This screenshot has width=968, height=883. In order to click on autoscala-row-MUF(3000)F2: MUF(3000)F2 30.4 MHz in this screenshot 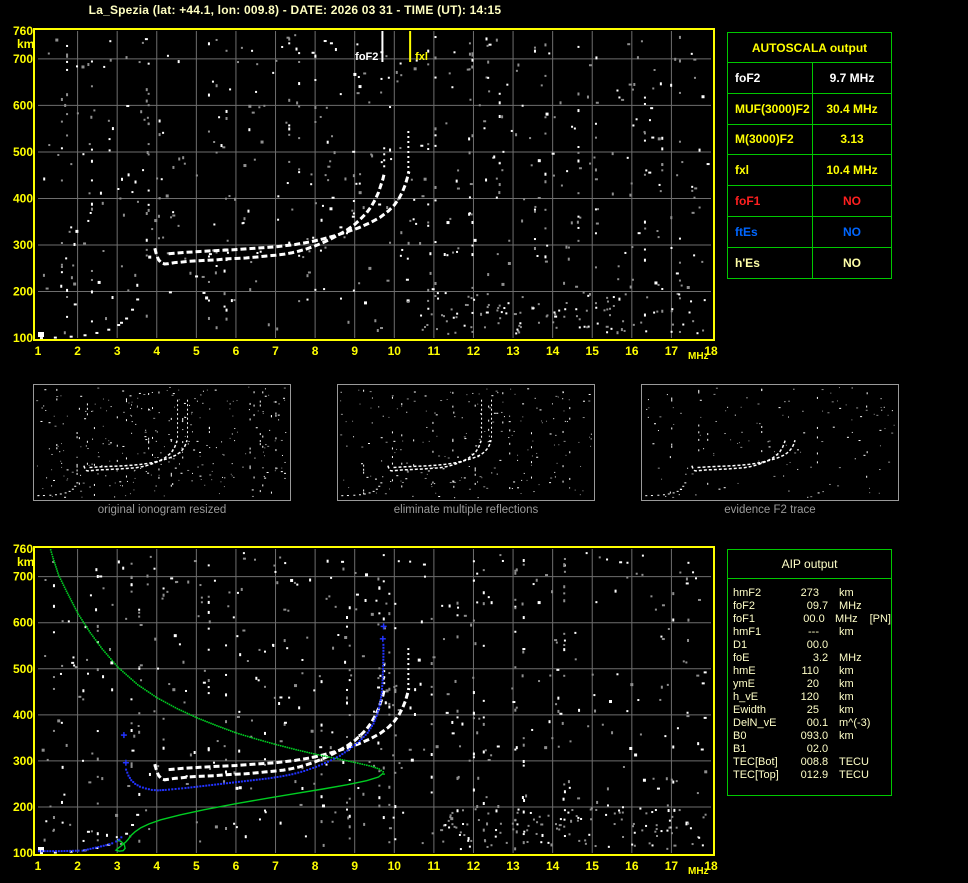, I will do `click(809, 108)`.